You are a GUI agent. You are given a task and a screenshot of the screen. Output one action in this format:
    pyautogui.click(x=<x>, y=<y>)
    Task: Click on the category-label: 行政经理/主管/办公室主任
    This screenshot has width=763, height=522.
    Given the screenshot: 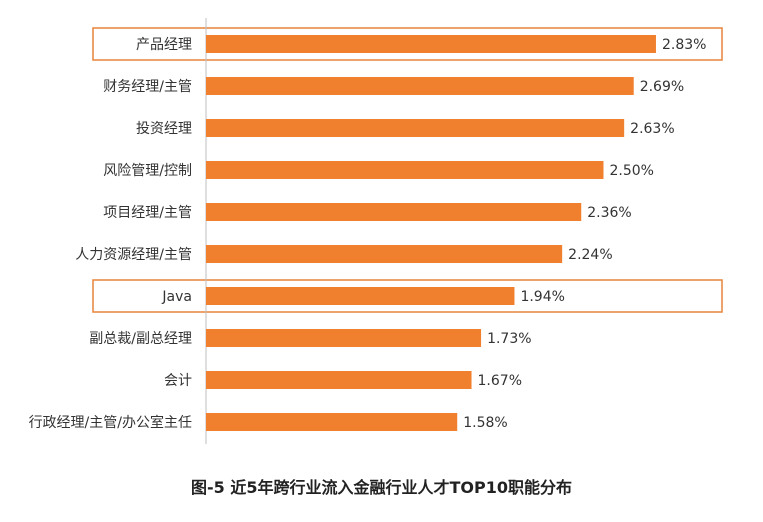 What is the action you would take?
    pyautogui.click(x=110, y=422)
    